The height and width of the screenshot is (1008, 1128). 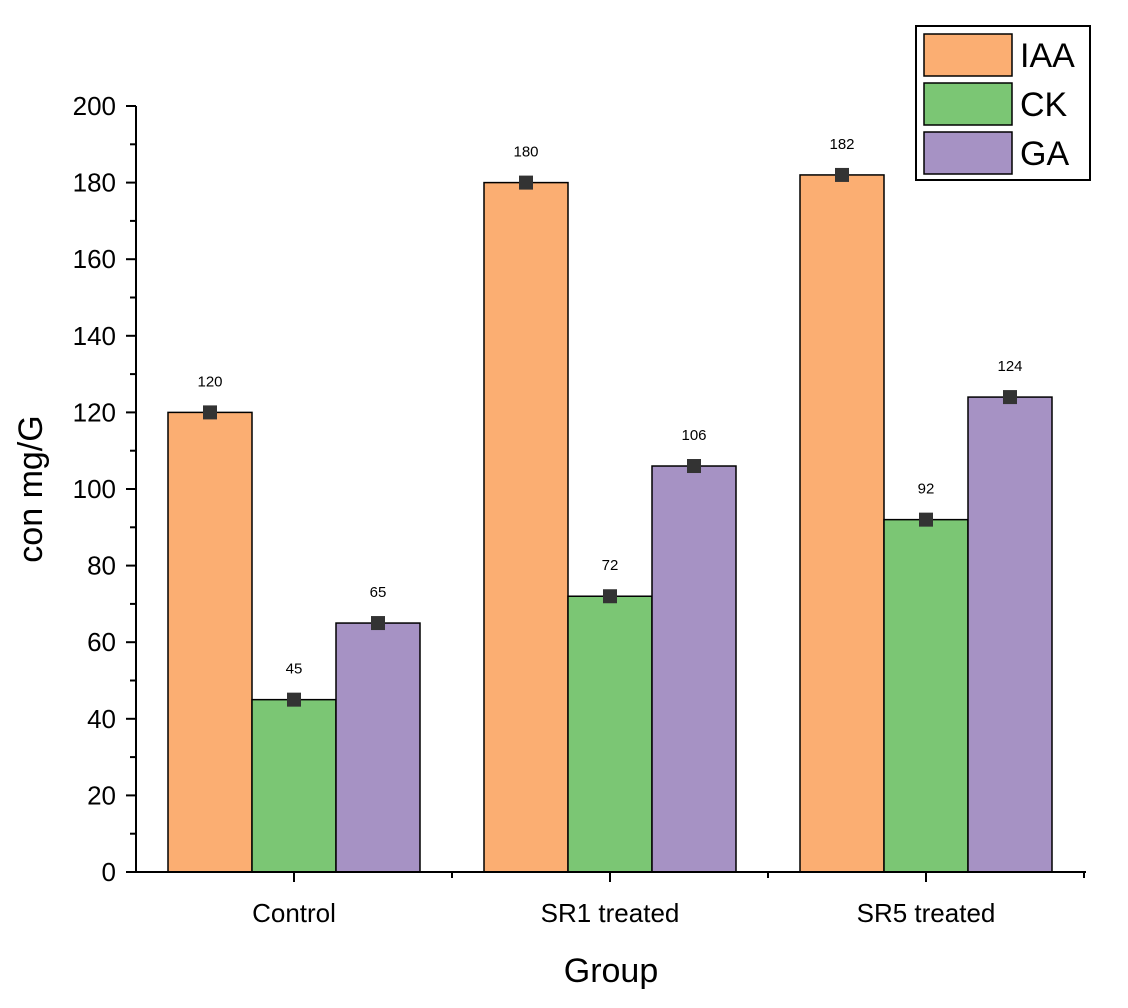 I want to click on y-tick-label: 40, so click(x=101, y=719).